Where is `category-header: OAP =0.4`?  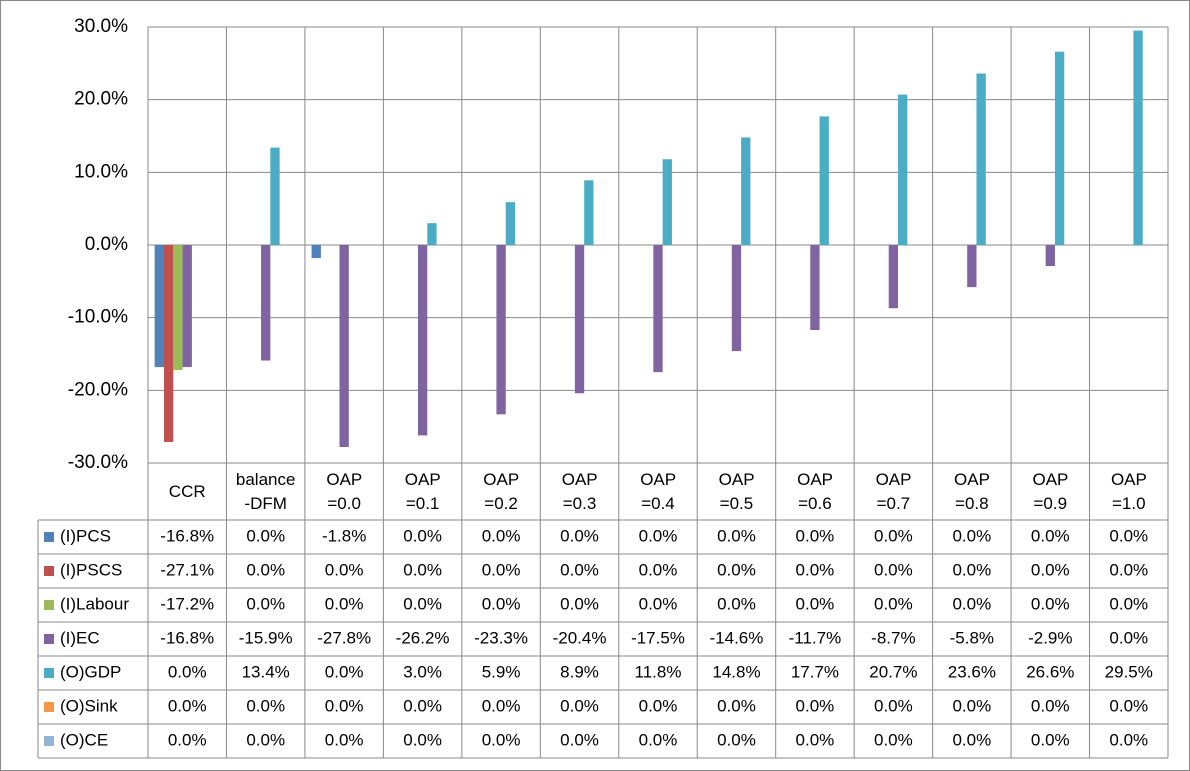
category-header: OAP =0.4 is located at coordinates (658, 491).